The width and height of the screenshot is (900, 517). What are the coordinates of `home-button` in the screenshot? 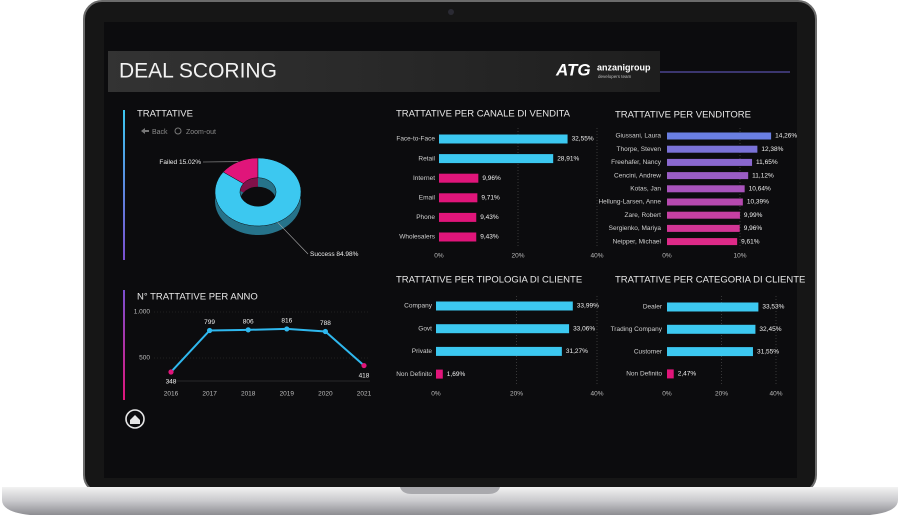 It's located at (135, 419).